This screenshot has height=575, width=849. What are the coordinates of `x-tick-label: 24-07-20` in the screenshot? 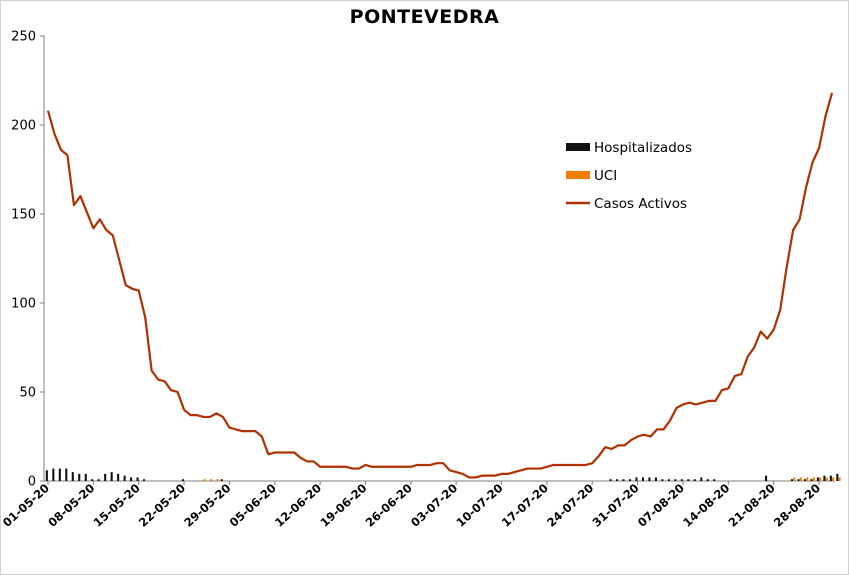 It's located at (570, 505).